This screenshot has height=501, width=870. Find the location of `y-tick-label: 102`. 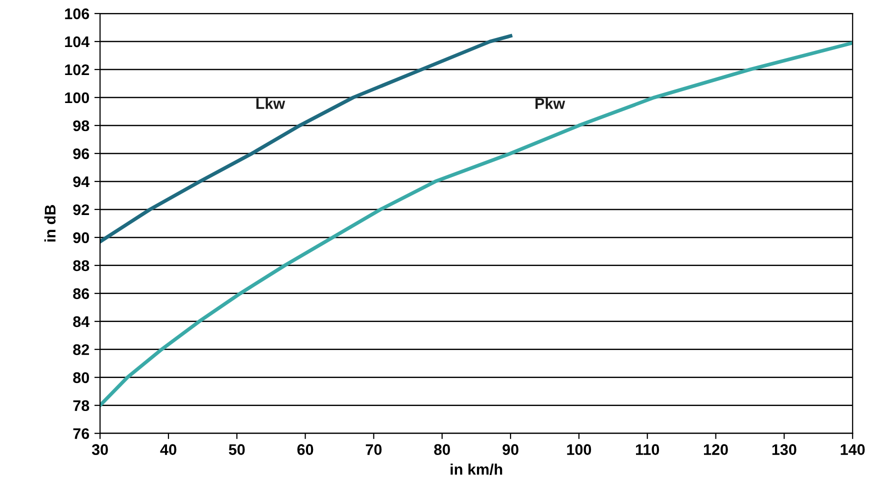

y-tick-label: 102 is located at coordinates (77, 70).